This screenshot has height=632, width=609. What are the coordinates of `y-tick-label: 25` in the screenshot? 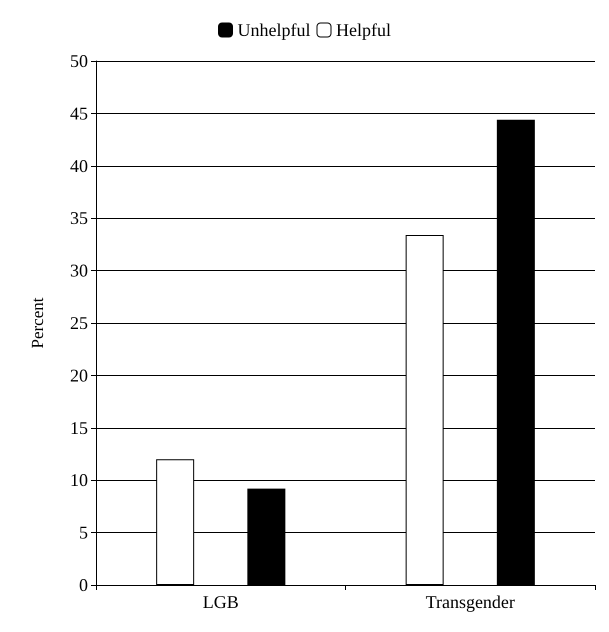 It's located at (79, 323).